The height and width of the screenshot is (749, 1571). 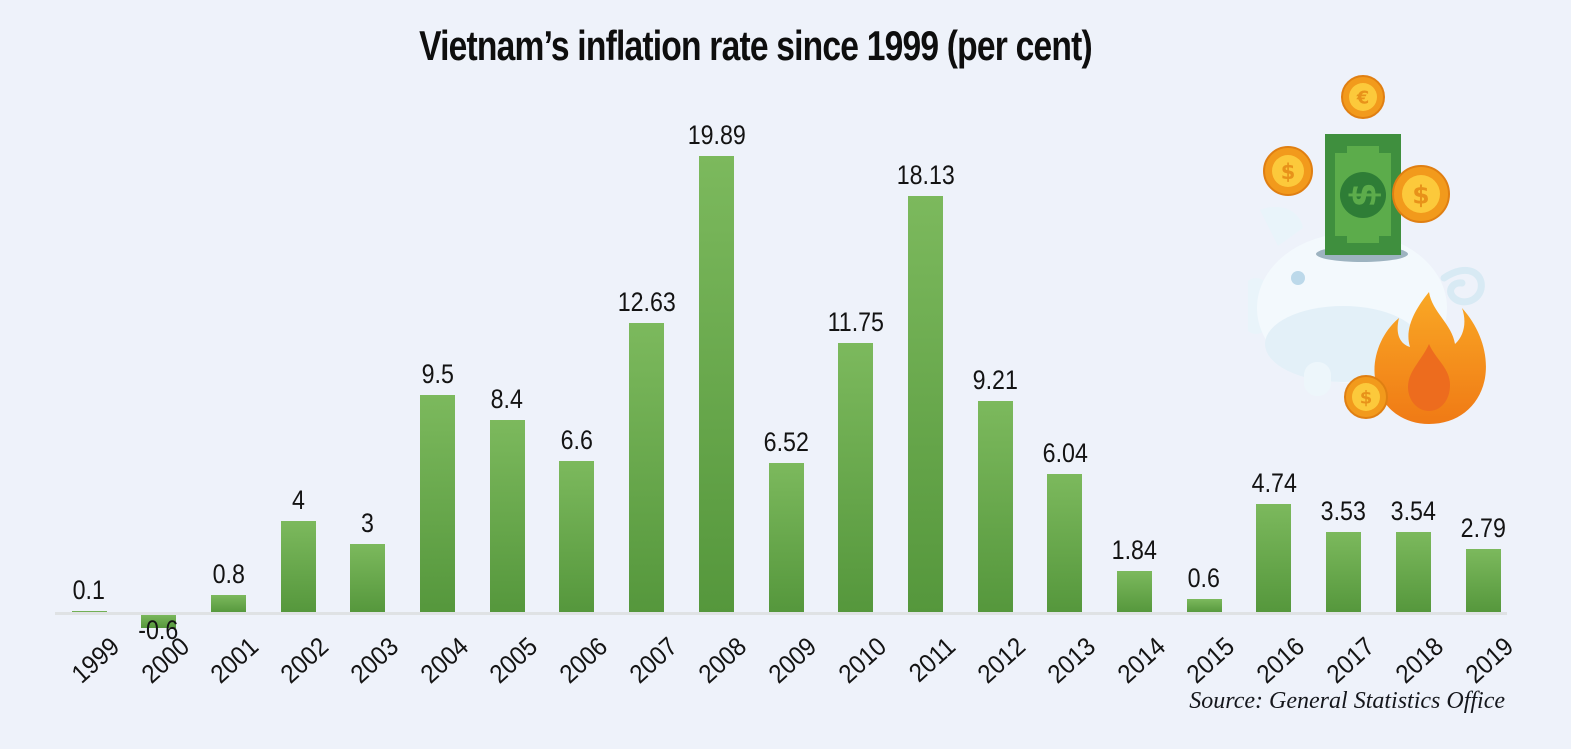 What do you see at coordinates (1065, 453) in the screenshot?
I see `value-label-2013: 6.04` at bounding box center [1065, 453].